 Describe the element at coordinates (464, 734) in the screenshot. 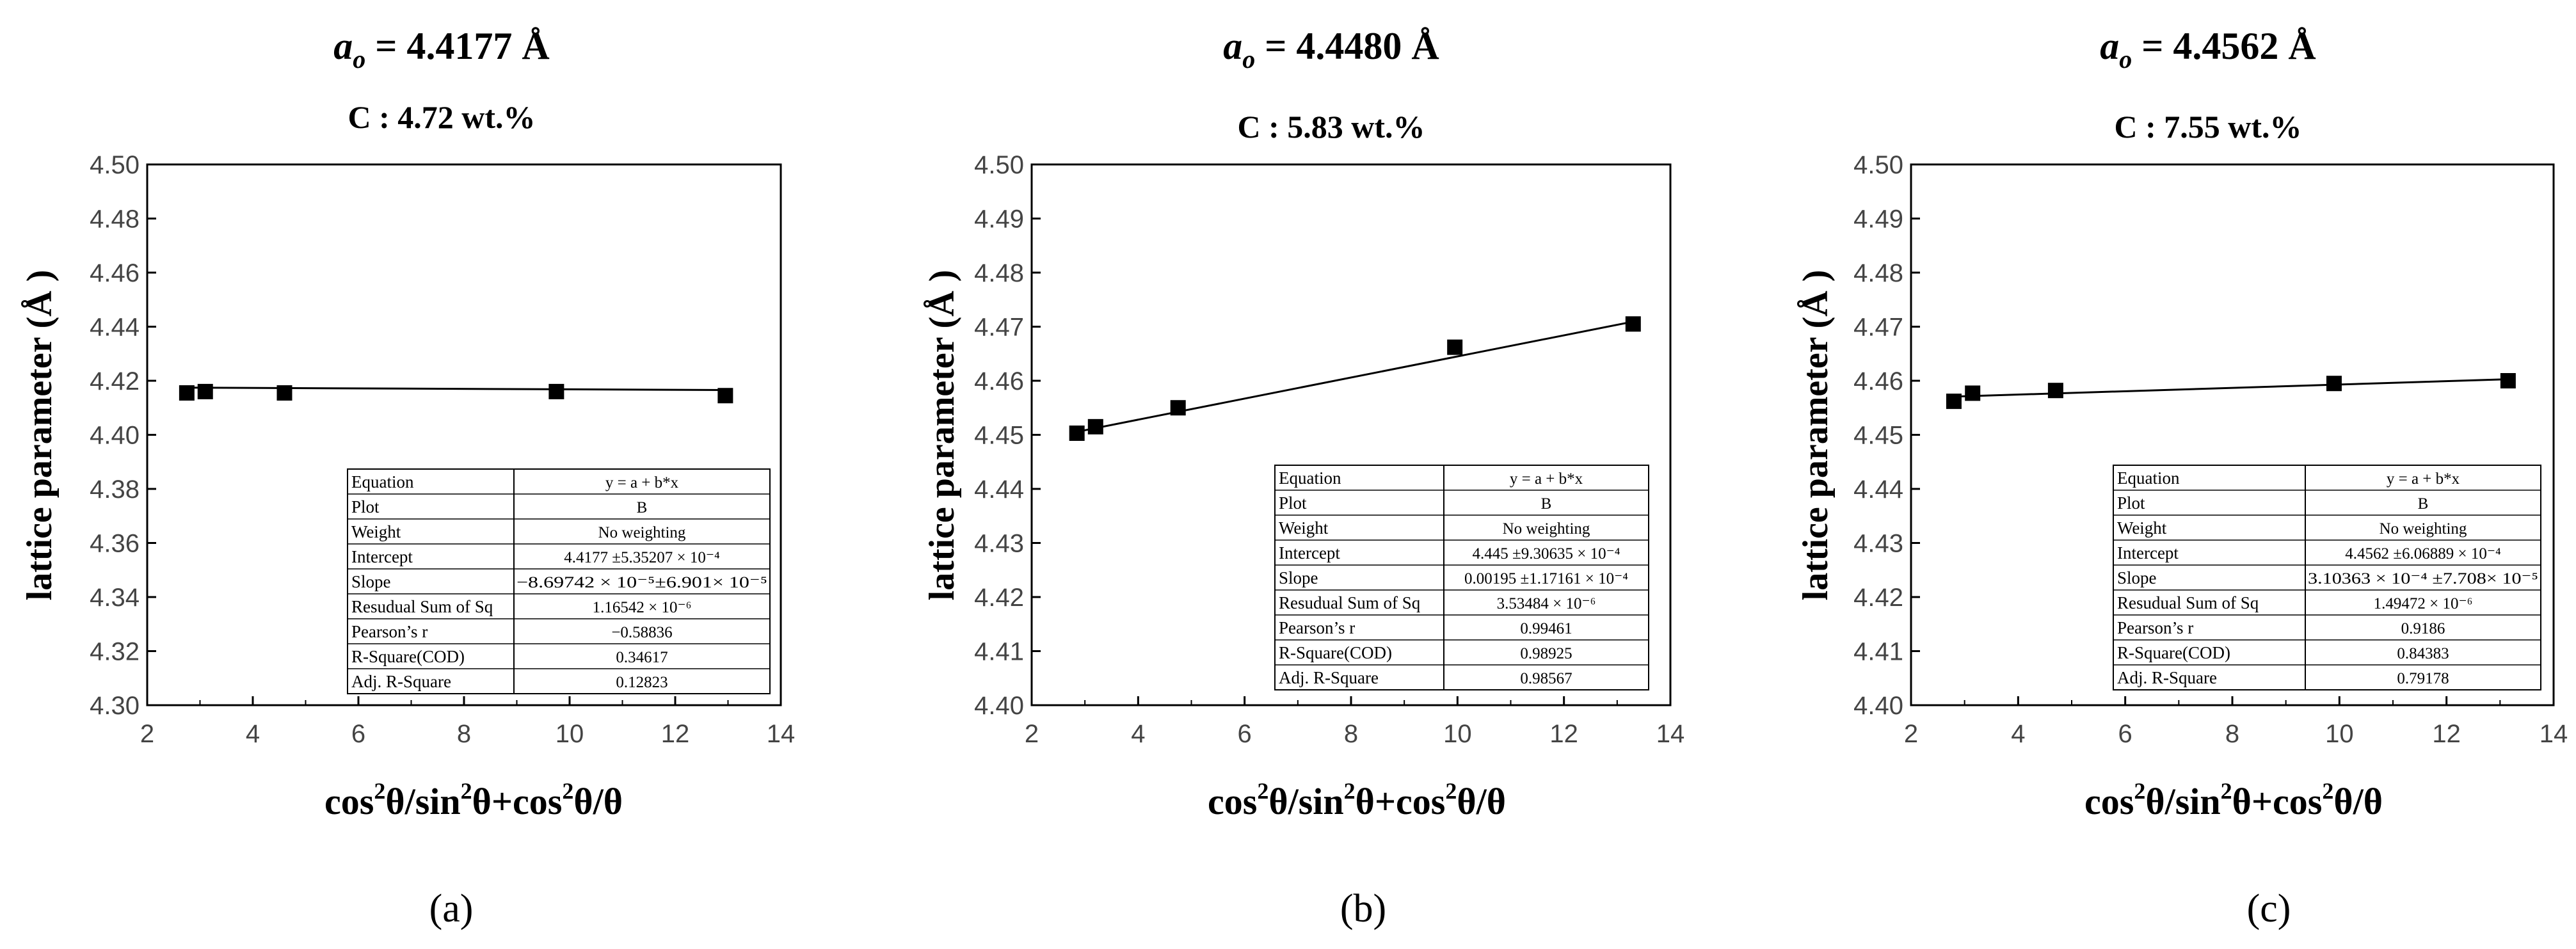

I see `panel-a-x-tick-label: 8` at that location.